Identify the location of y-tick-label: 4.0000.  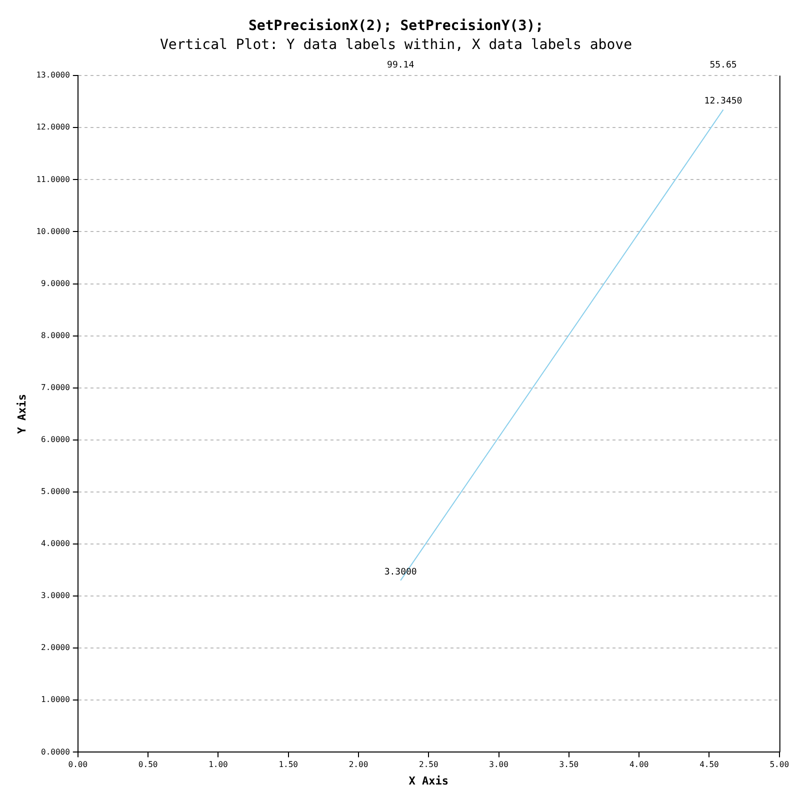
(55, 543).